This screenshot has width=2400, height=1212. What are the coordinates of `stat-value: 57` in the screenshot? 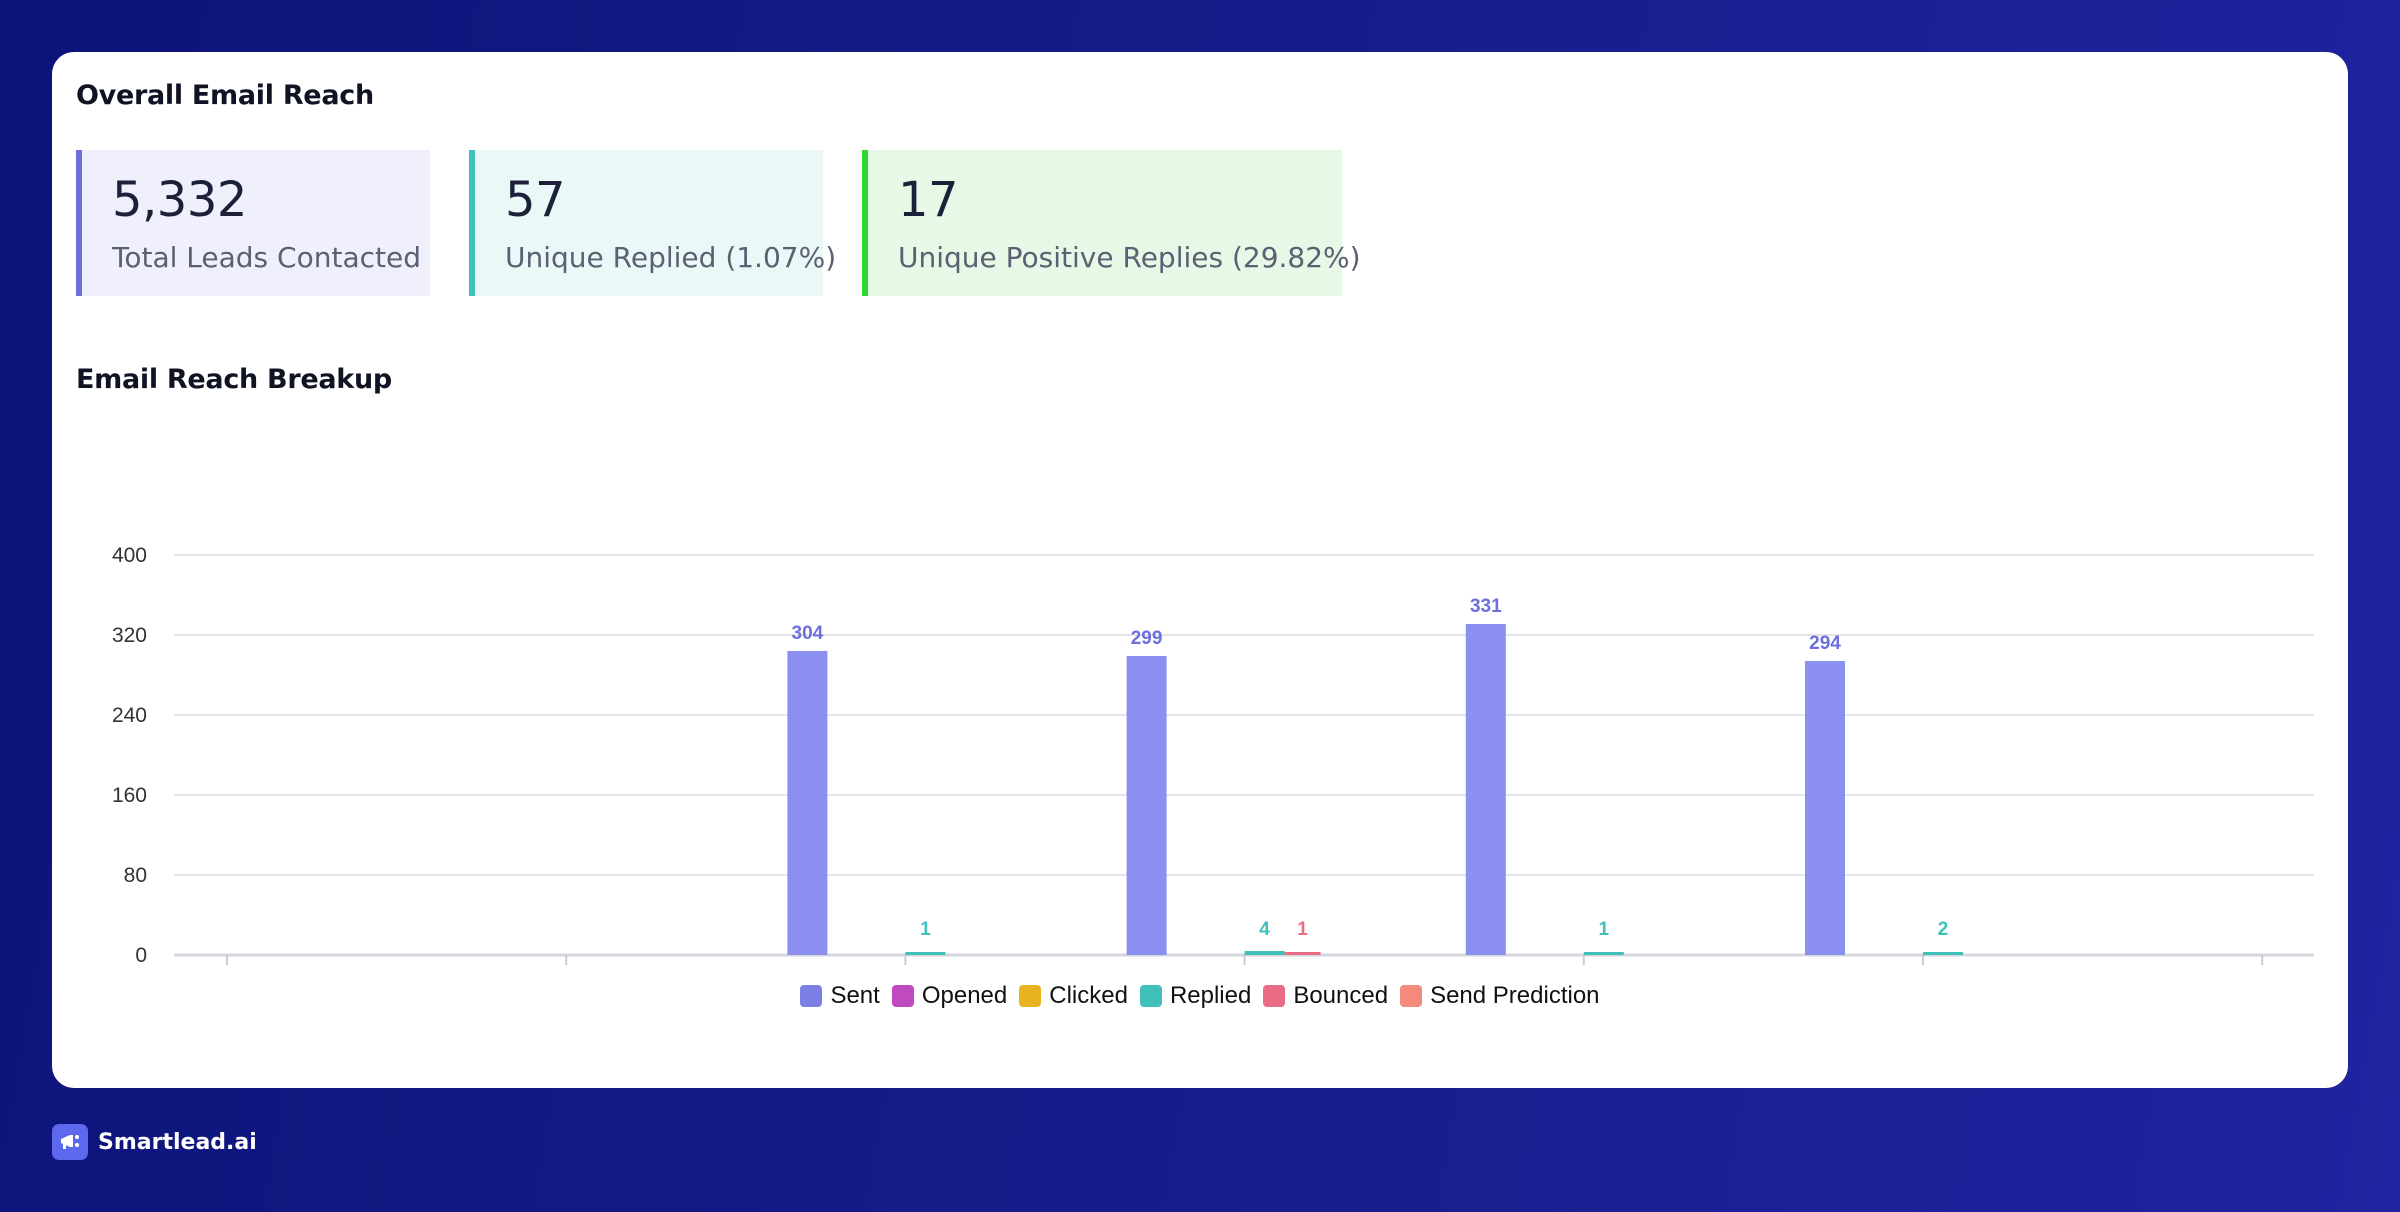 It's located at (535, 200).